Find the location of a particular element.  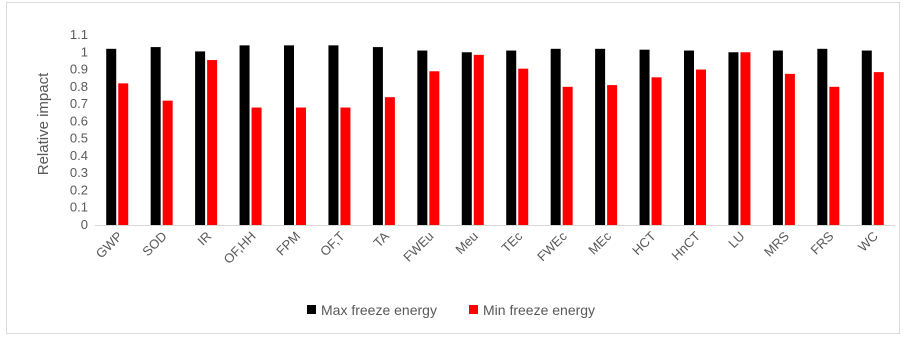

y-tick-label: 0.6 is located at coordinates (79, 120).